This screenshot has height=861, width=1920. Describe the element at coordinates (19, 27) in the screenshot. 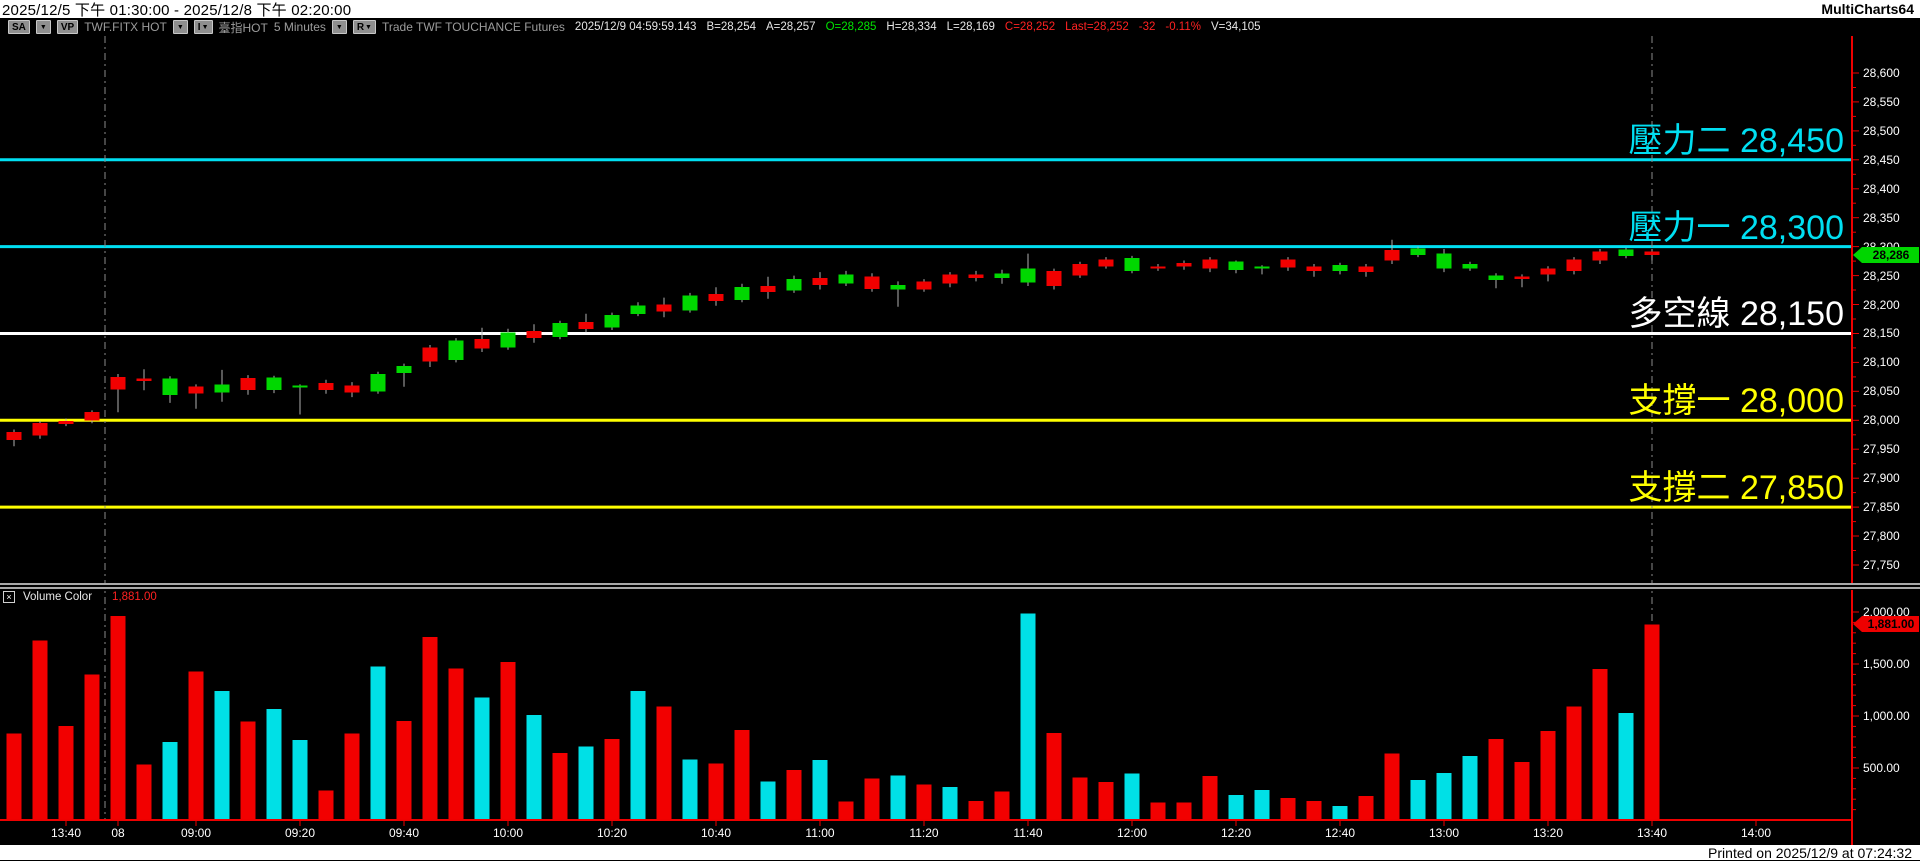

I see `sa-button: SA` at that location.